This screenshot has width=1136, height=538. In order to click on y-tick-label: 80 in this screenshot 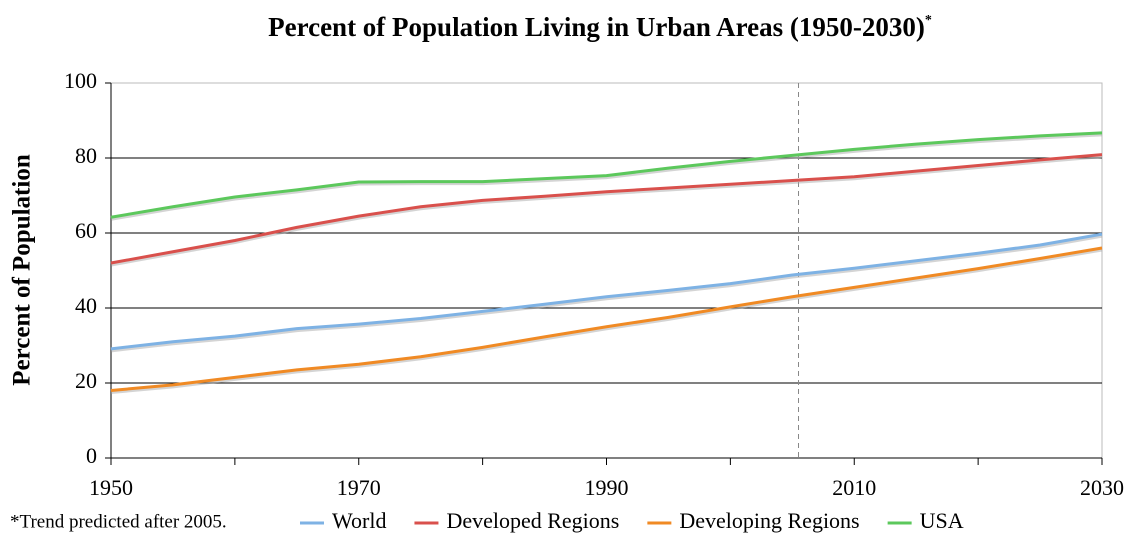, I will do `click(86, 155)`.